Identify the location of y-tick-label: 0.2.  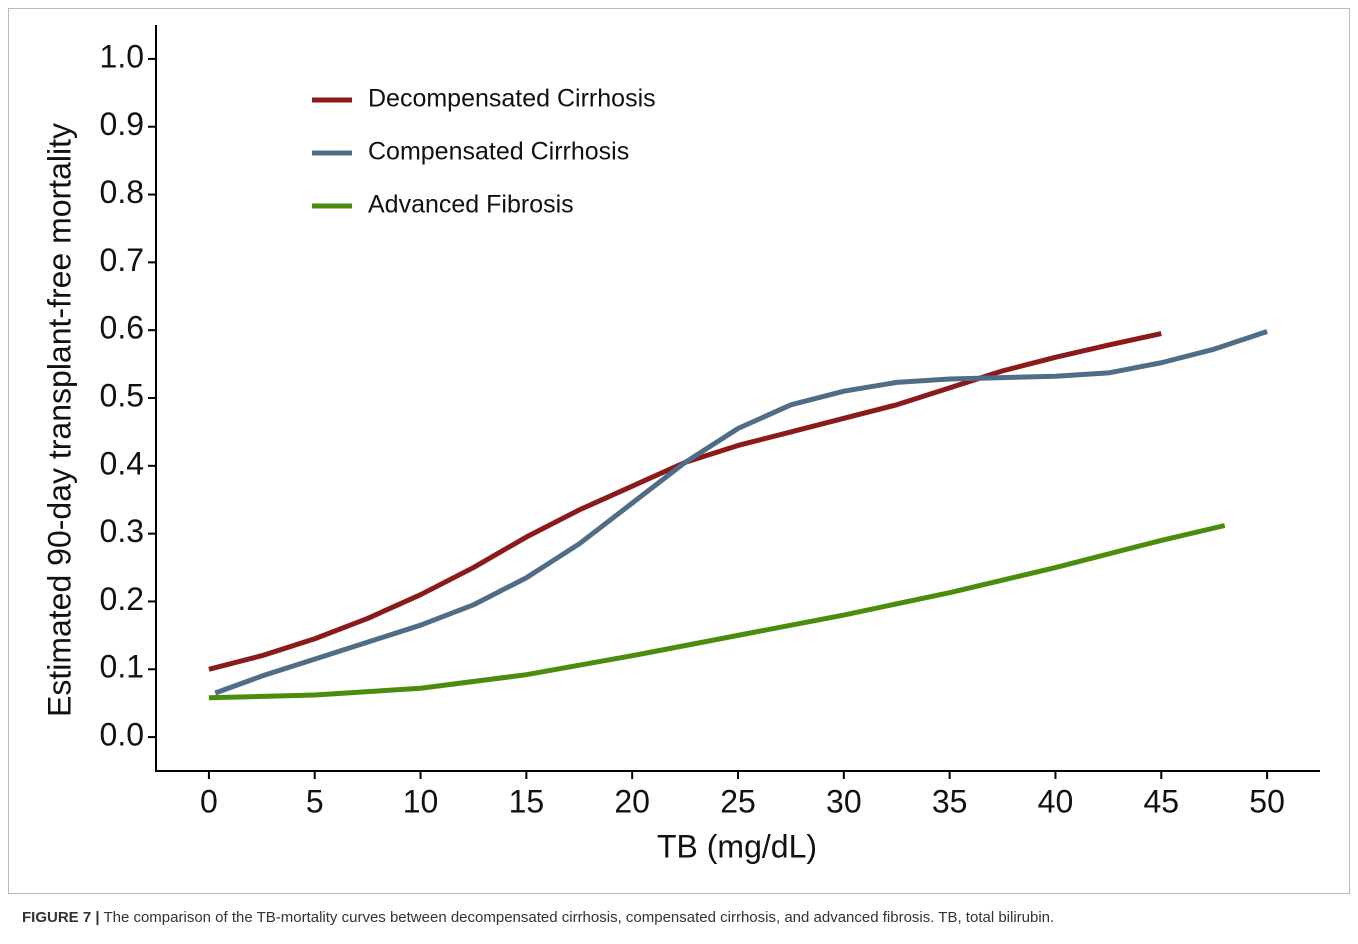
(122, 599).